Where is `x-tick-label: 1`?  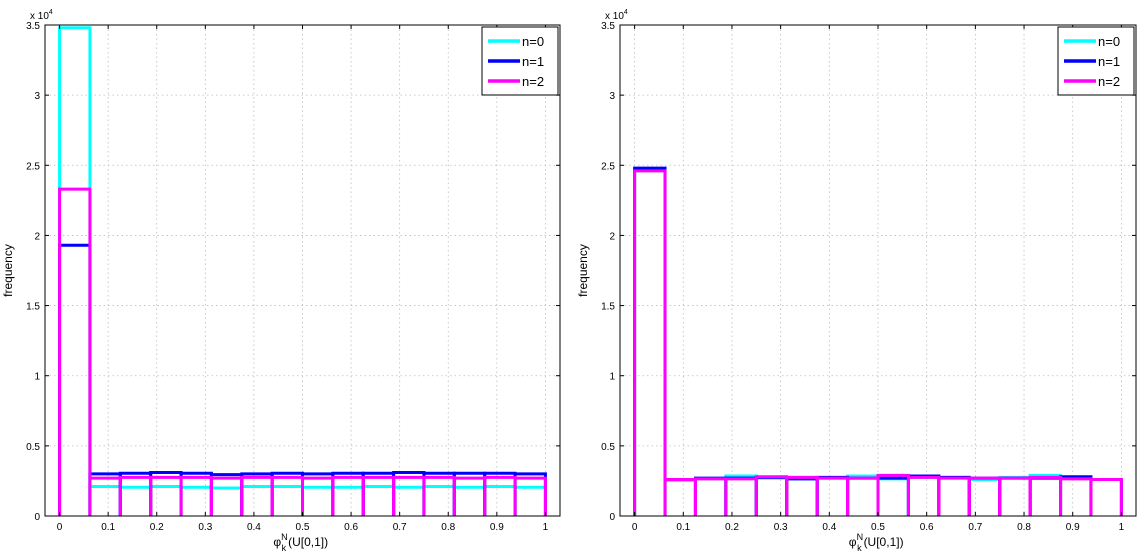
x-tick-label: 1 is located at coordinates (546, 527).